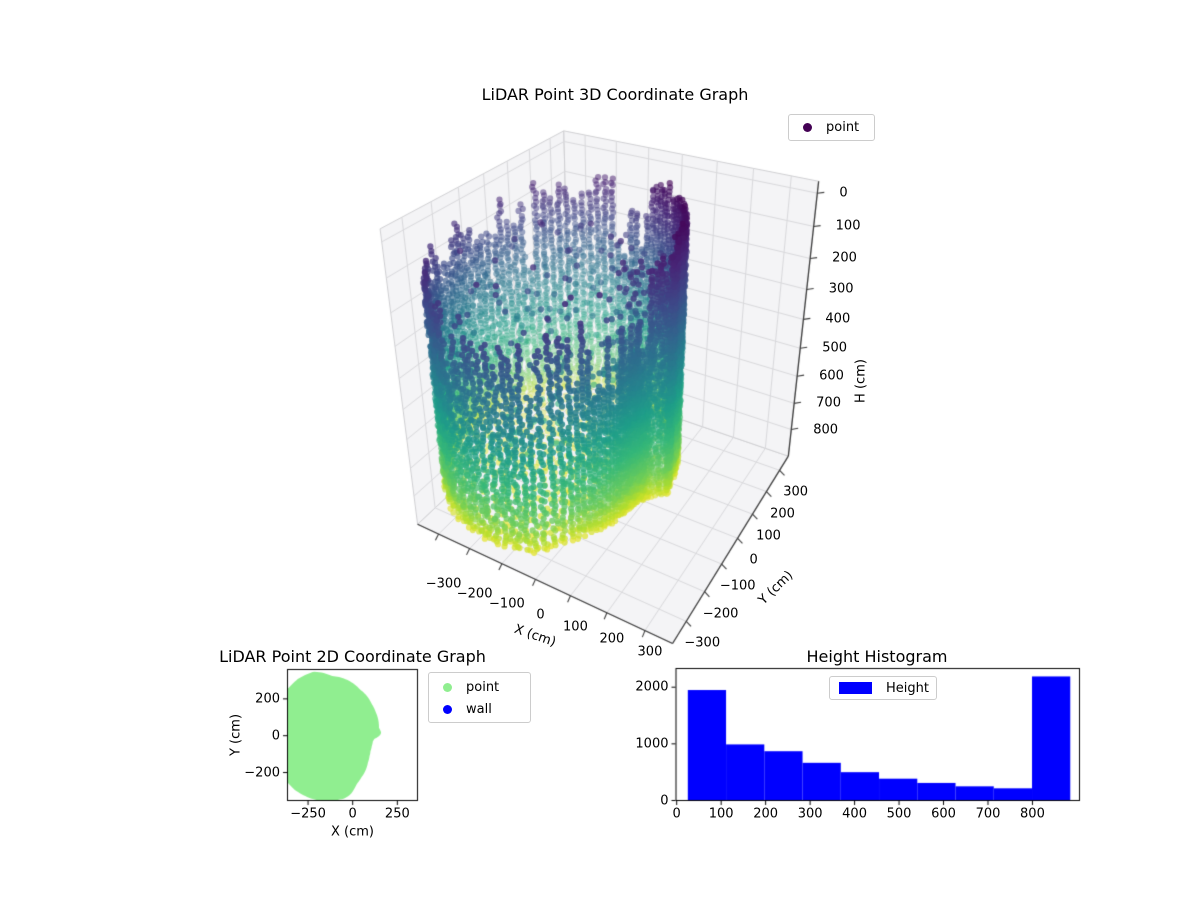 This screenshot has width=1200, height=900. I want to click on y-tick-label-3d: 100, so click(768, 536).